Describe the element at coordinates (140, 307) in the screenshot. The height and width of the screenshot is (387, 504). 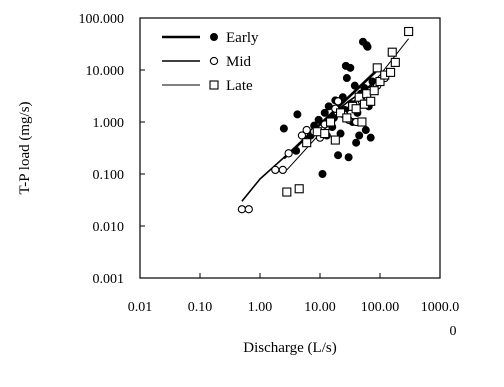
I see `x-tick-label: 0.01` at that location.